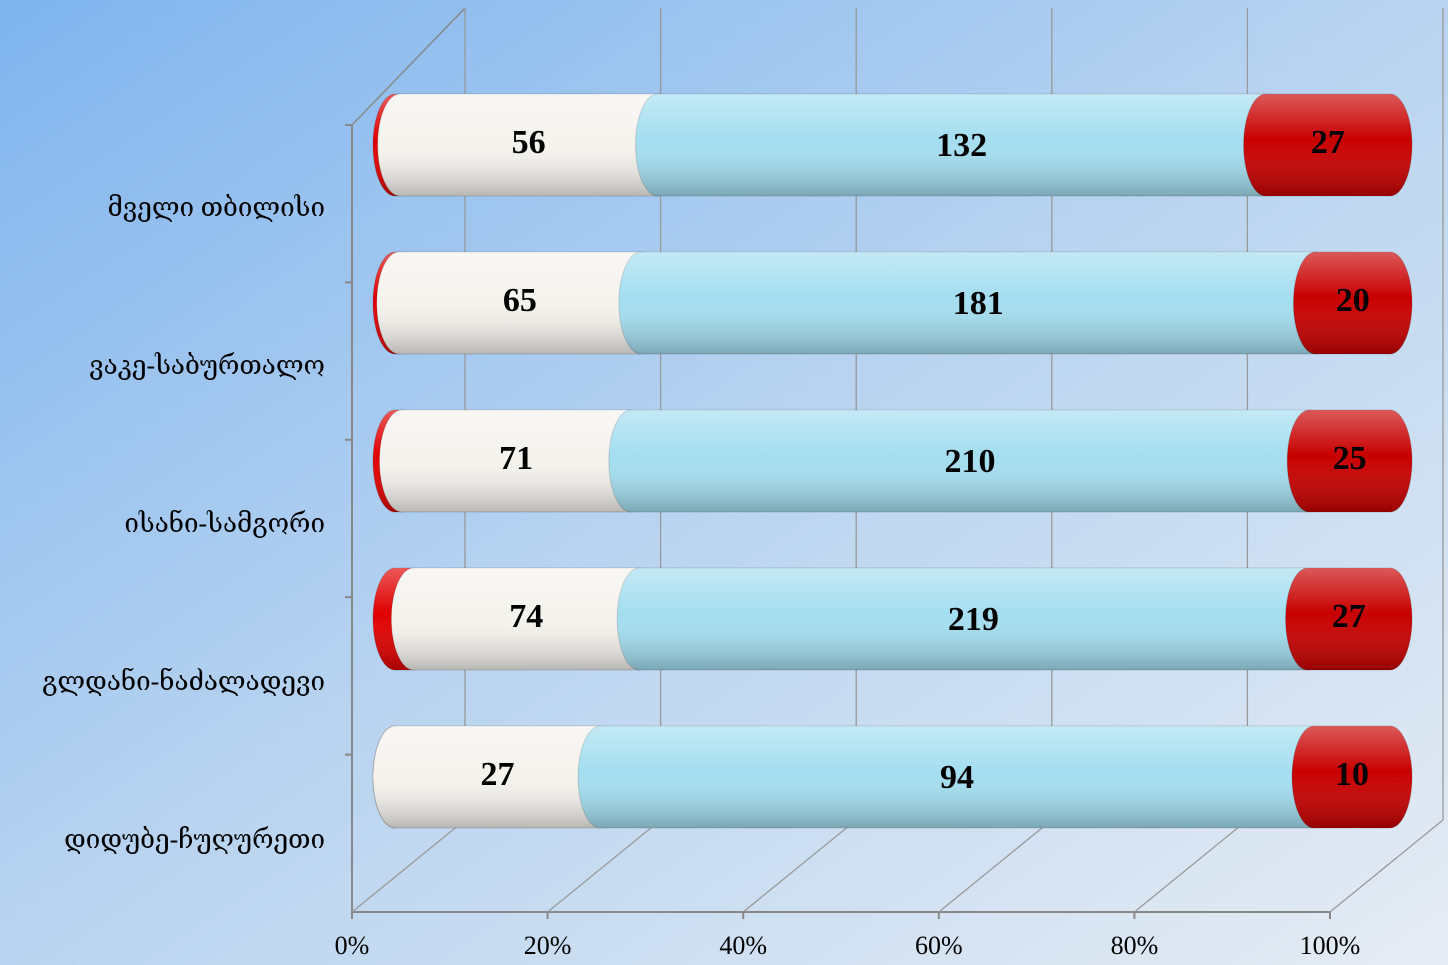  Describe the element at coordinates (224, 523) in the screenshot. I see `category-label: ისანი-სამგორი` at that location.